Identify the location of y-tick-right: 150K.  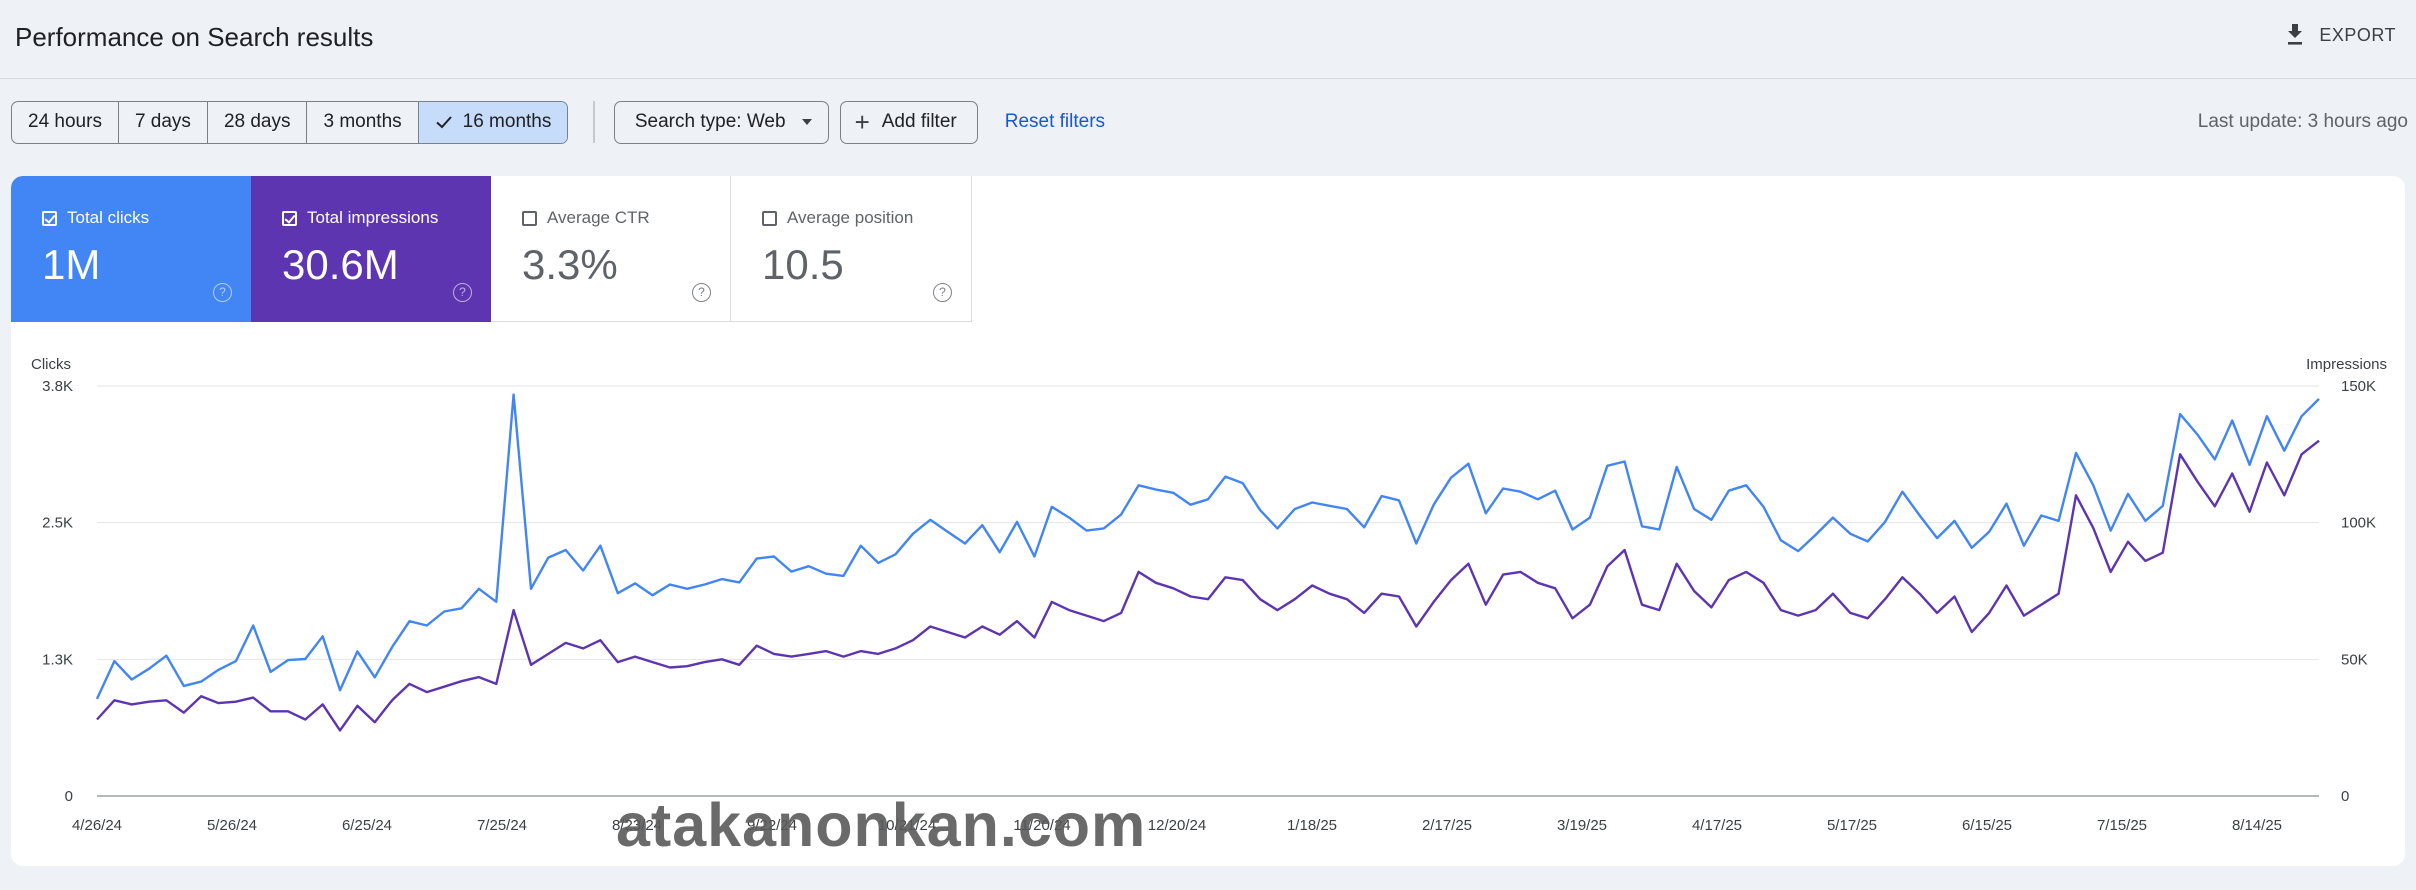
(2358, 386).